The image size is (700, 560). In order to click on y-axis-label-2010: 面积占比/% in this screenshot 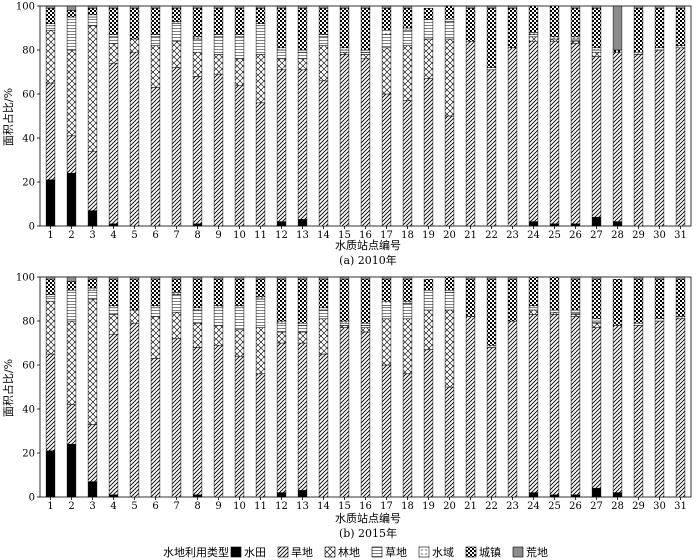, I will do `click(8, 117)`.